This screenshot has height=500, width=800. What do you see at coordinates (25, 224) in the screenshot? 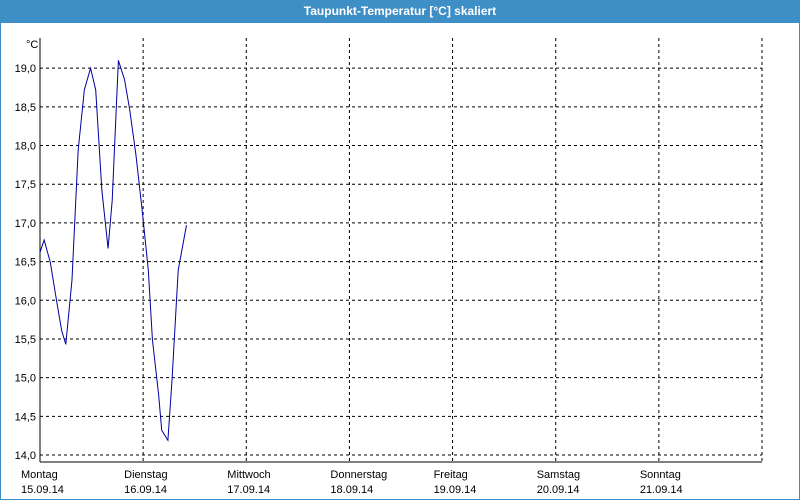
I see `y-tick-label: 17,0` at bounding box center [25, 224].